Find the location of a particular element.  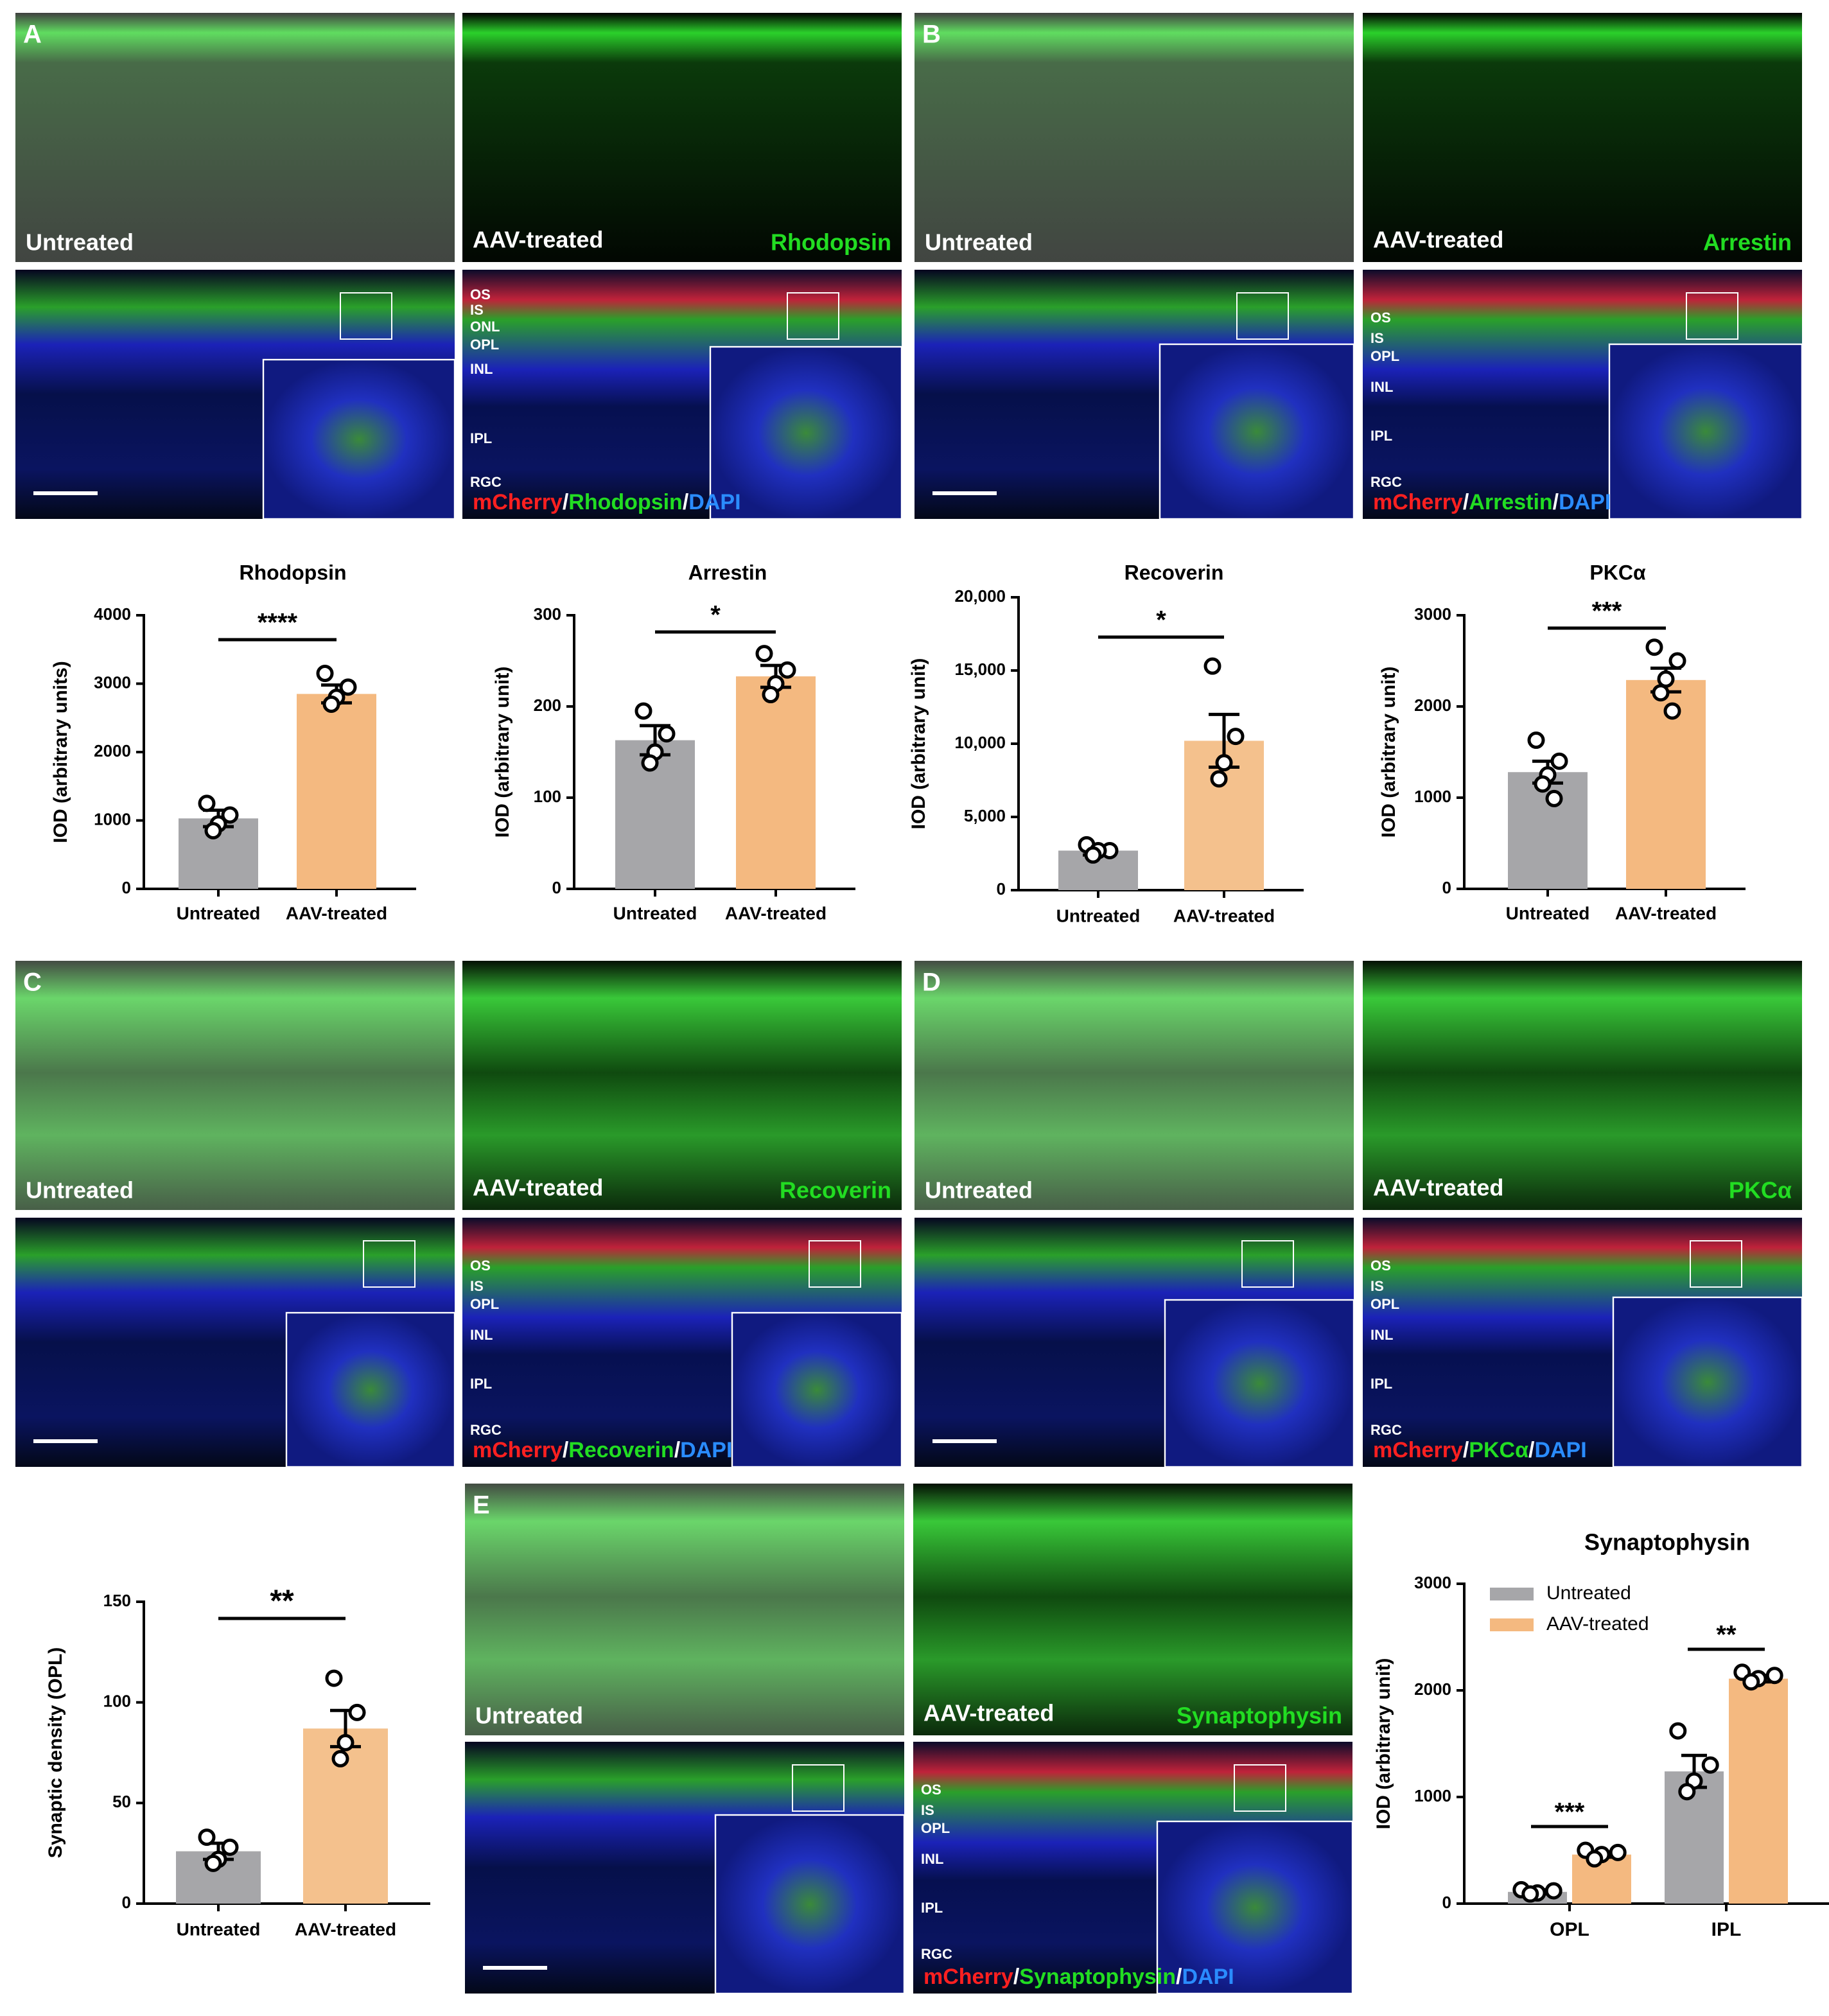

image-label: Untreated is located at coordinates (529, 1716).